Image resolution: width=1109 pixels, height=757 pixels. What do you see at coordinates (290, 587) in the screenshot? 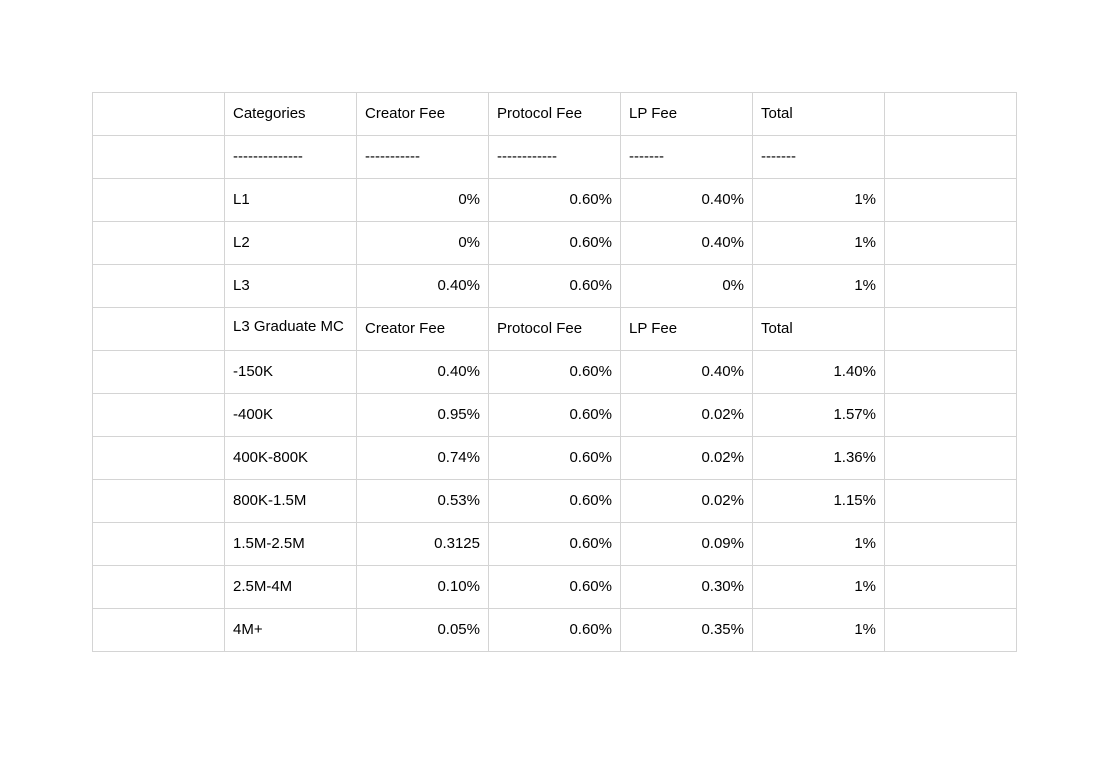
I see `range-cell: 2.5M-4M` at bounding box center [290, 587].